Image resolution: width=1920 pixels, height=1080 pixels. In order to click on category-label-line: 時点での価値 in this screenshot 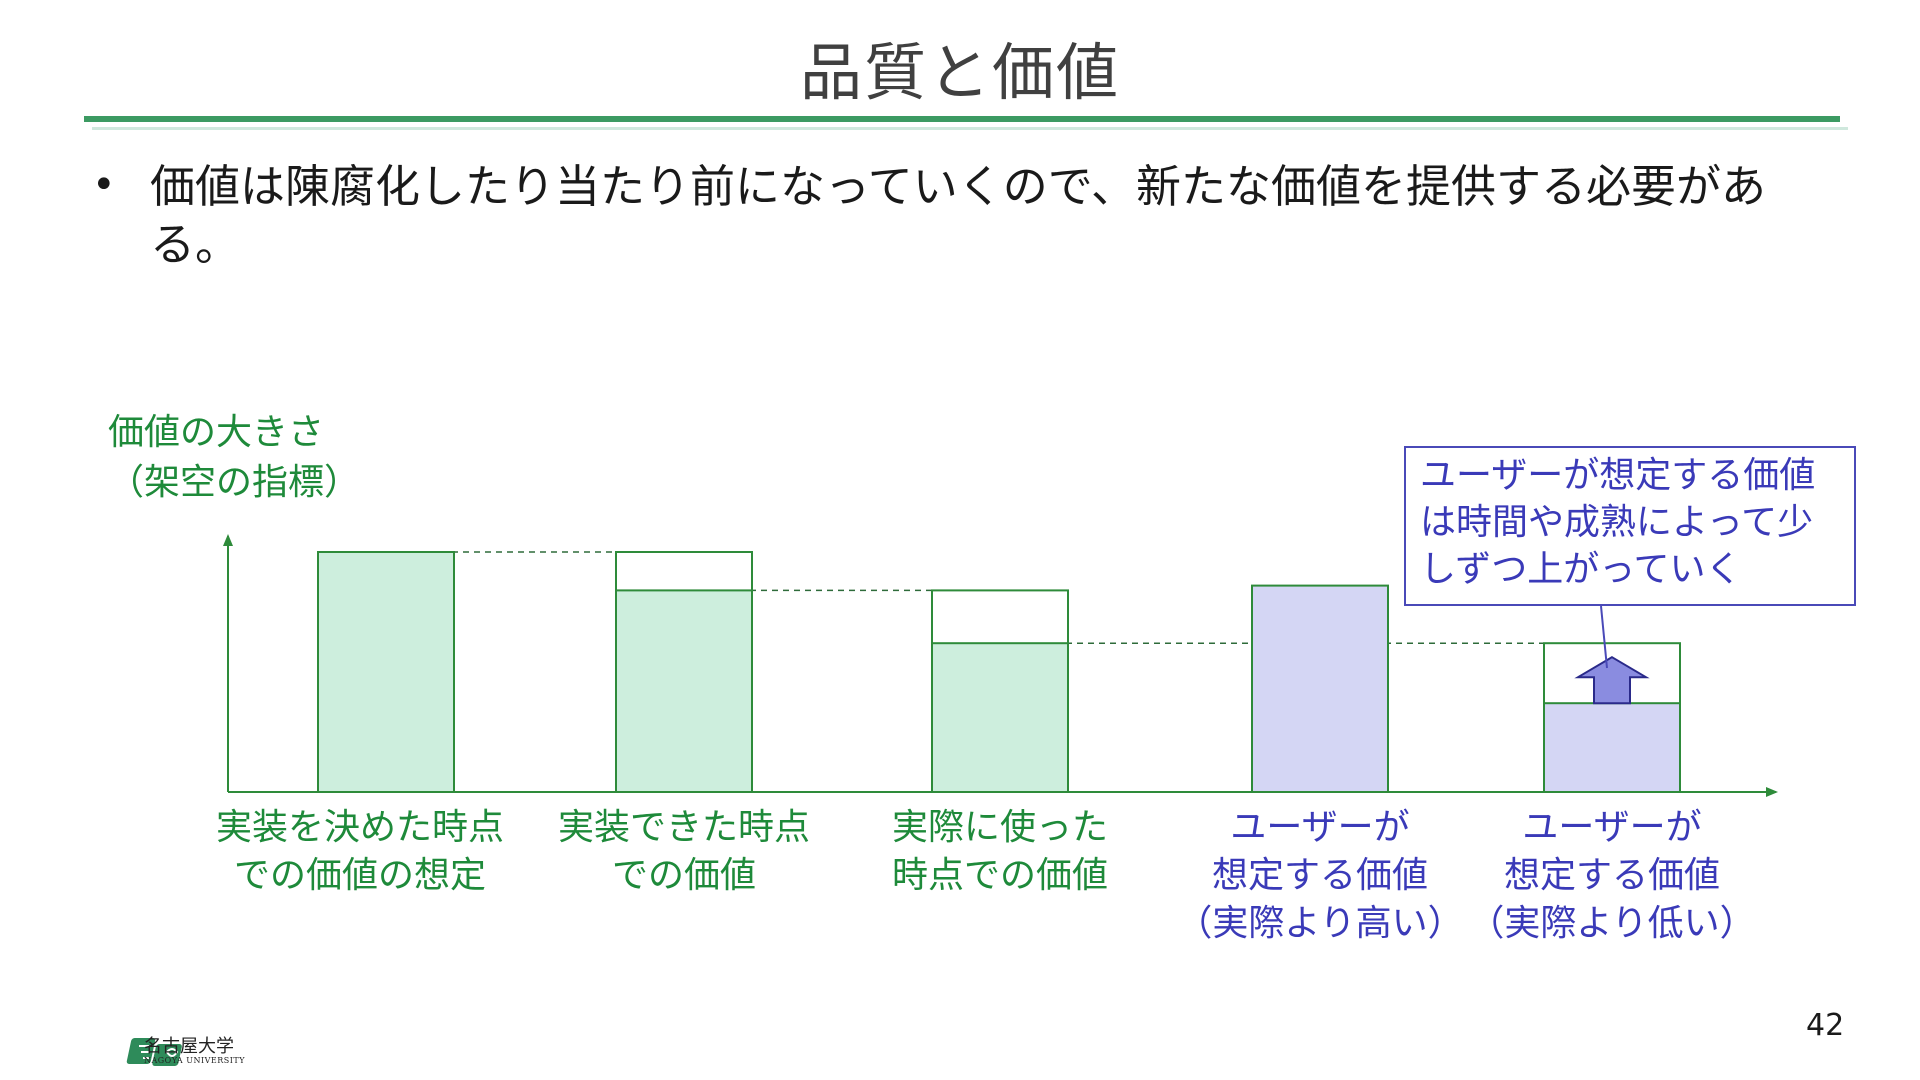, I will do `click(999, 875)`.